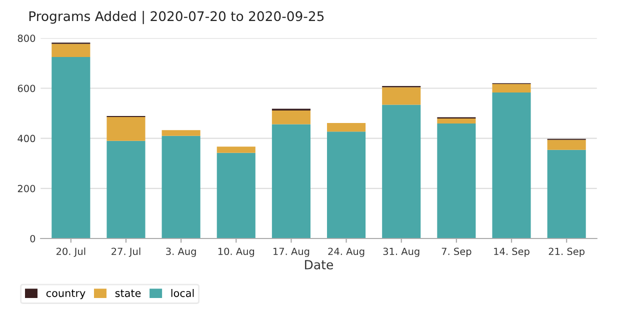 The height and width of the screenshot is (318, 625). What do you see at coordinates (236, 252) in the screenshot?
I see `x-tick-label: 10. Aug` at bounding box center [236, 252].